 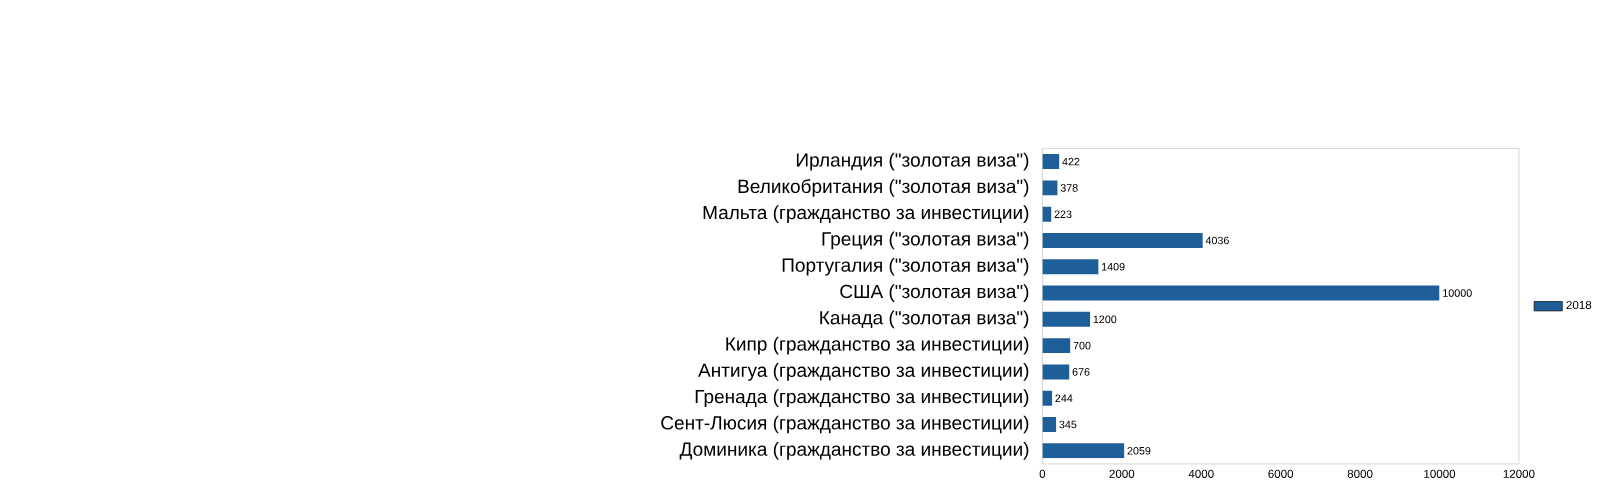 What do you see at coordinates (863, 372) in the screenshot?
I see `y-tick-label: Антигуа (гражданство за инвестиции)` at bounding box center [863, 372].